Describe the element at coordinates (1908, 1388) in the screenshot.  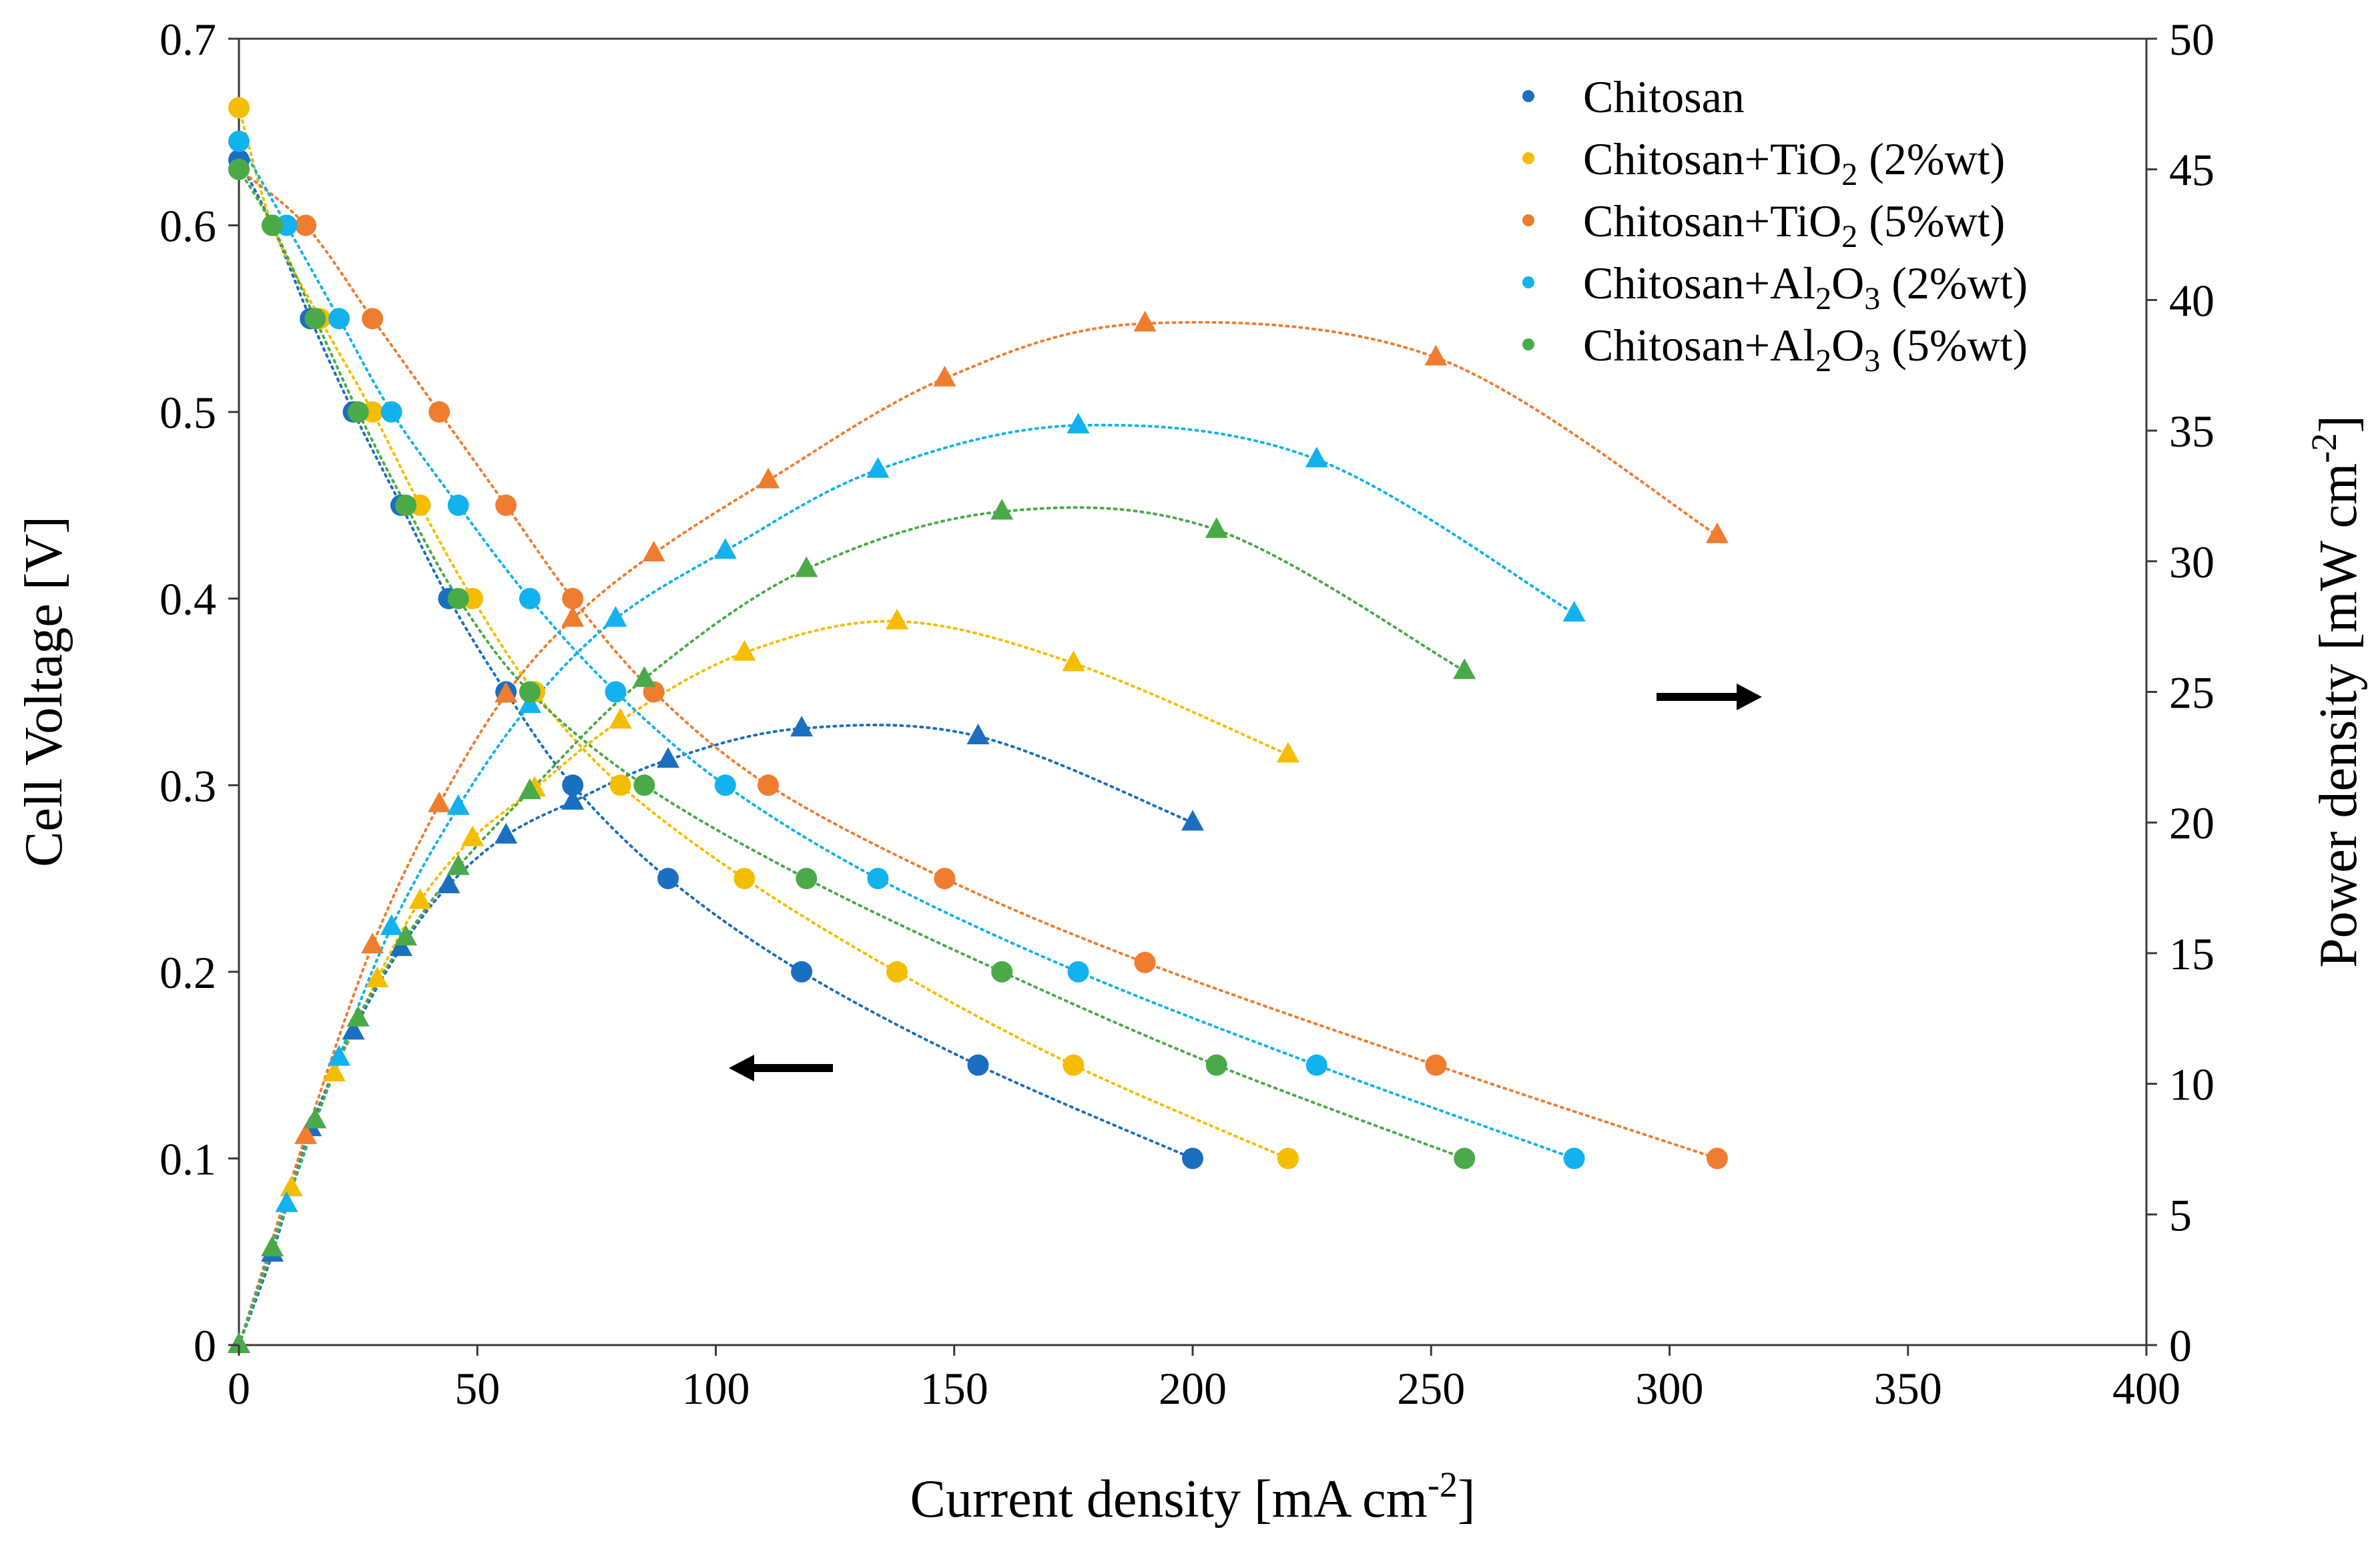
I see `x-tick-label: 350` at that location.